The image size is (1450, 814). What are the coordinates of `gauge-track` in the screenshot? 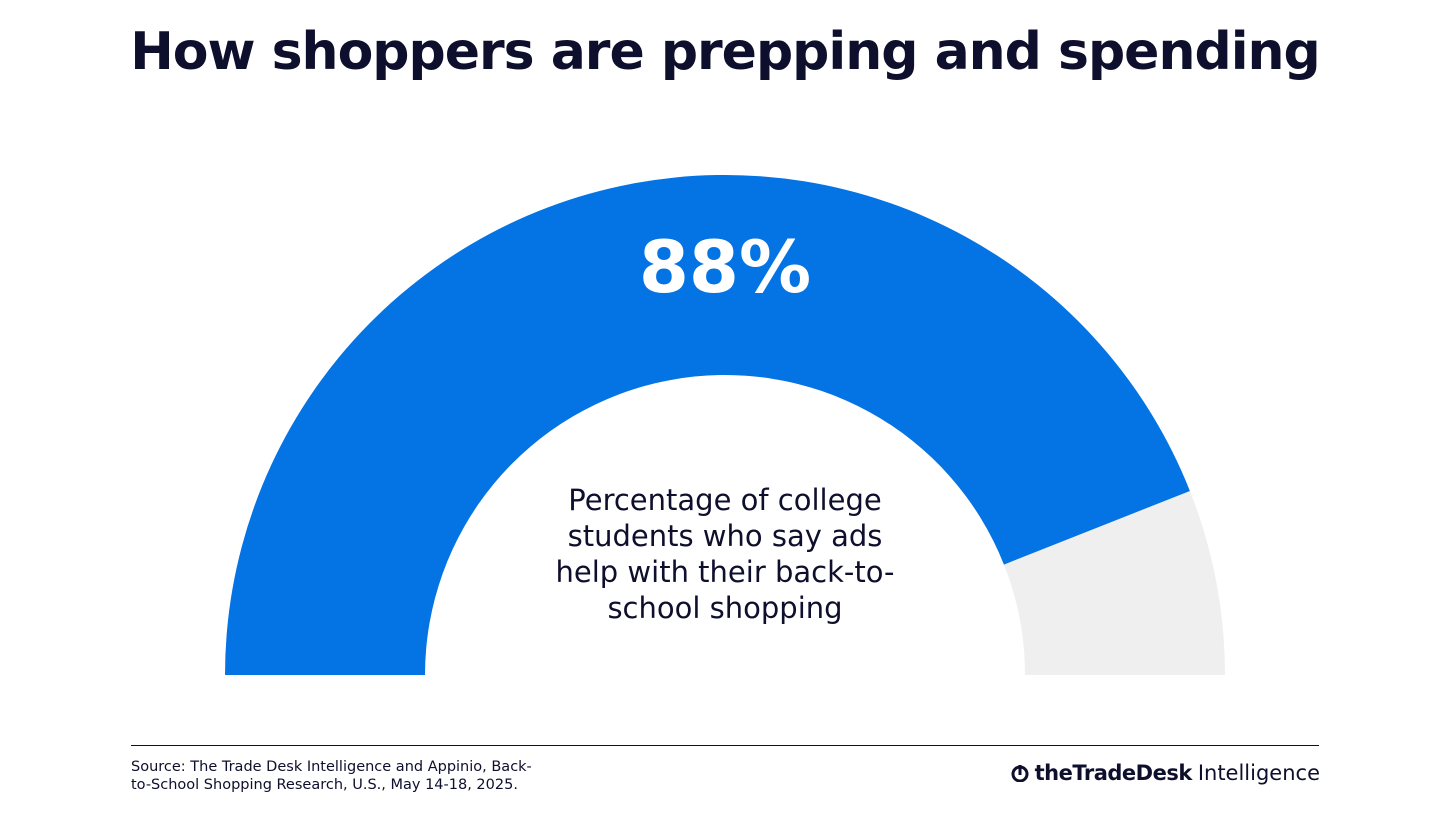 It's located at (1114, 582).